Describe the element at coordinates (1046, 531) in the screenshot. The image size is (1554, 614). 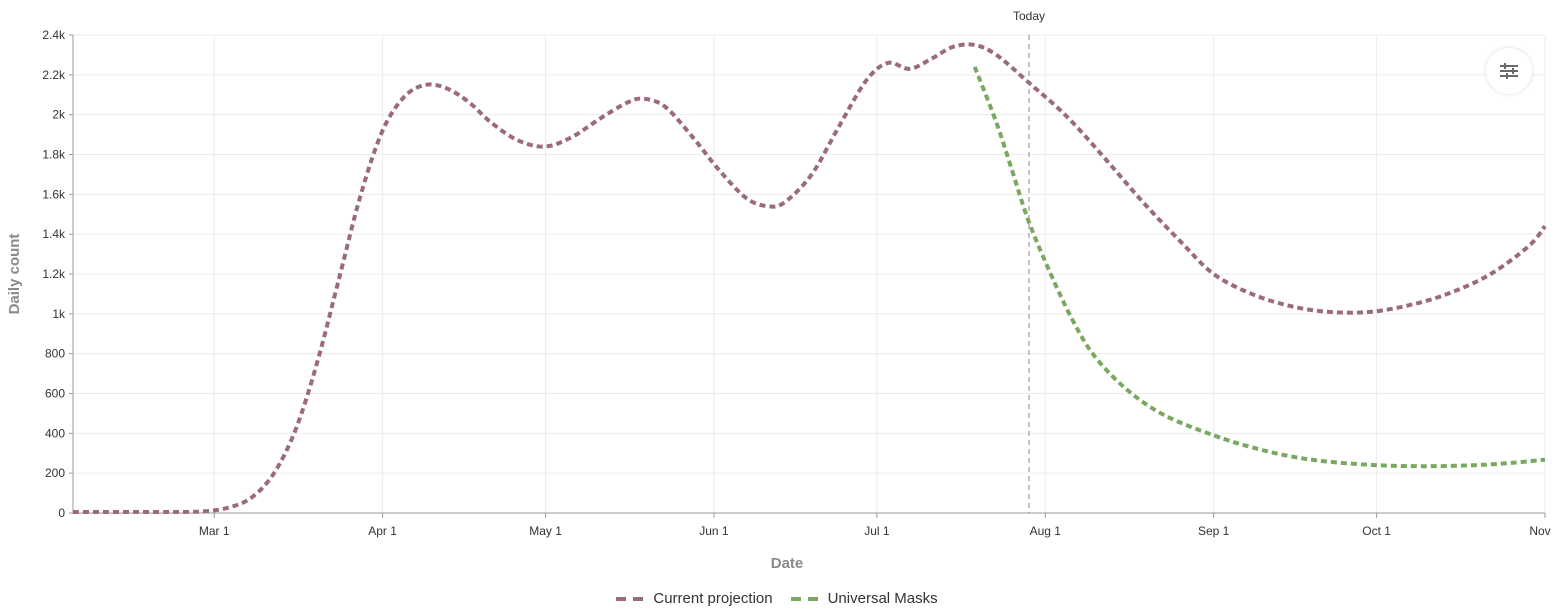
I see `x-tick-label: Aug 1` at that location.